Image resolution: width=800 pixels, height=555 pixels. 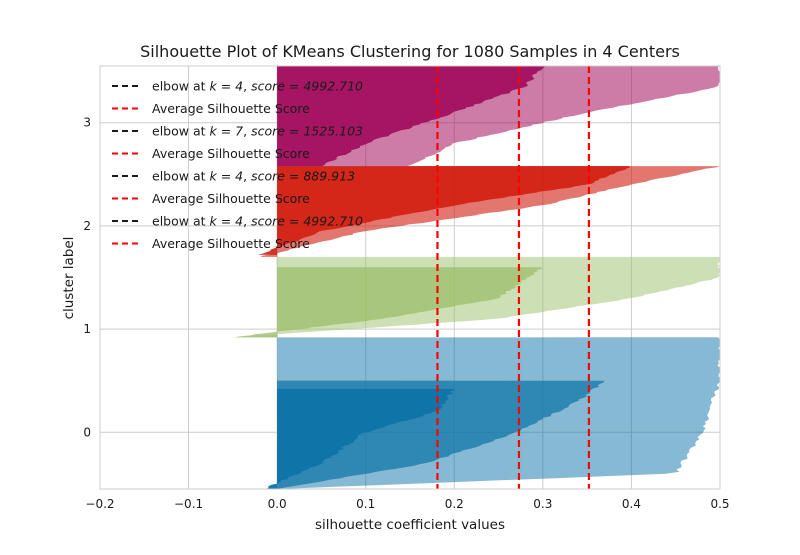 I want to click on x-axis-ticks: −0.2 −0.1 0.0 0.1 0.2 0.3 0.4 0.5, so click(x=407, y=504).